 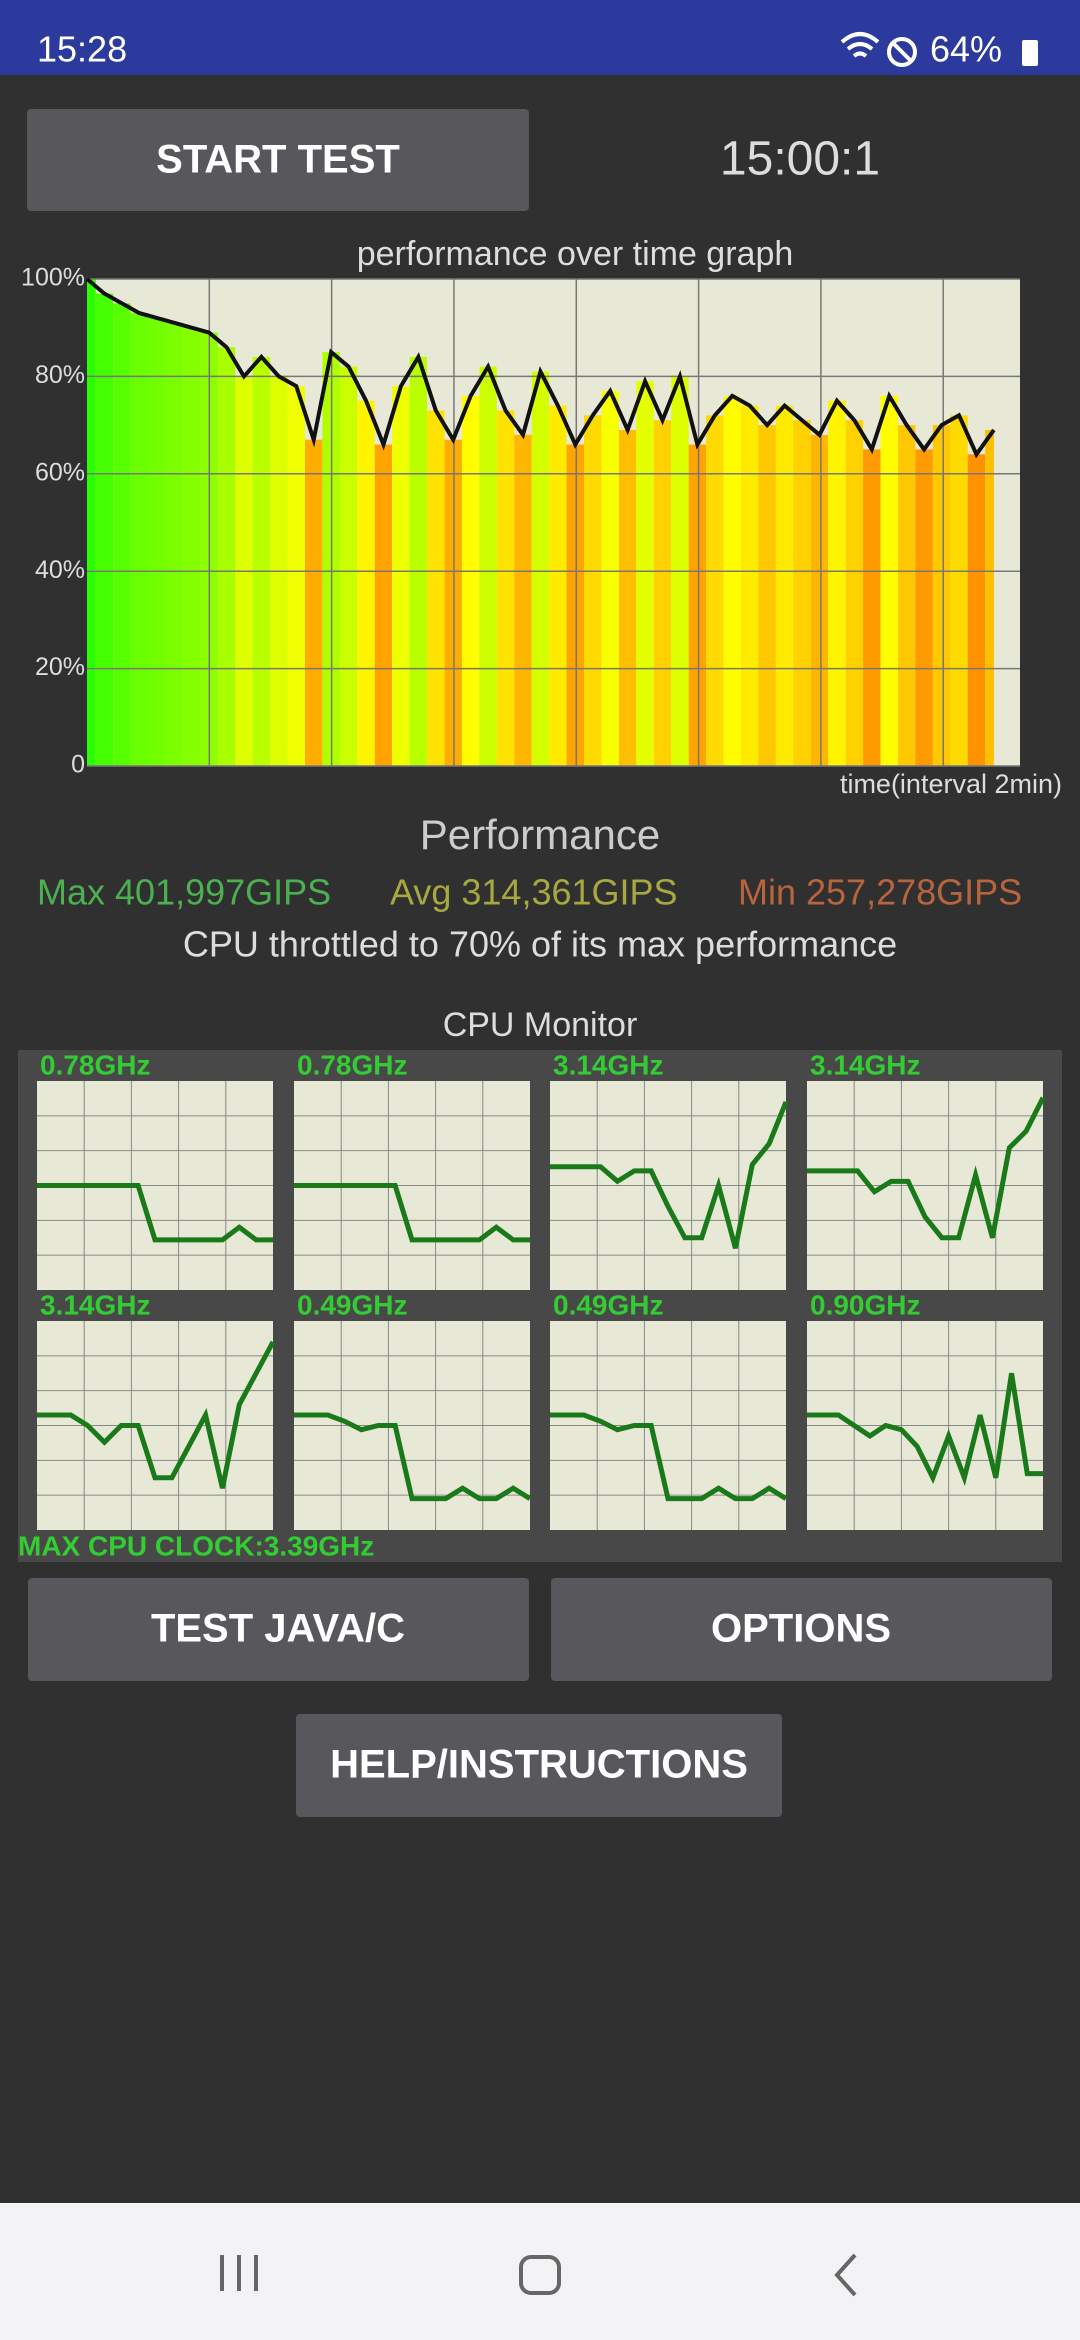 I want to click on test-java-label: TEST JAVA/C, so click(x=278, y=1629).